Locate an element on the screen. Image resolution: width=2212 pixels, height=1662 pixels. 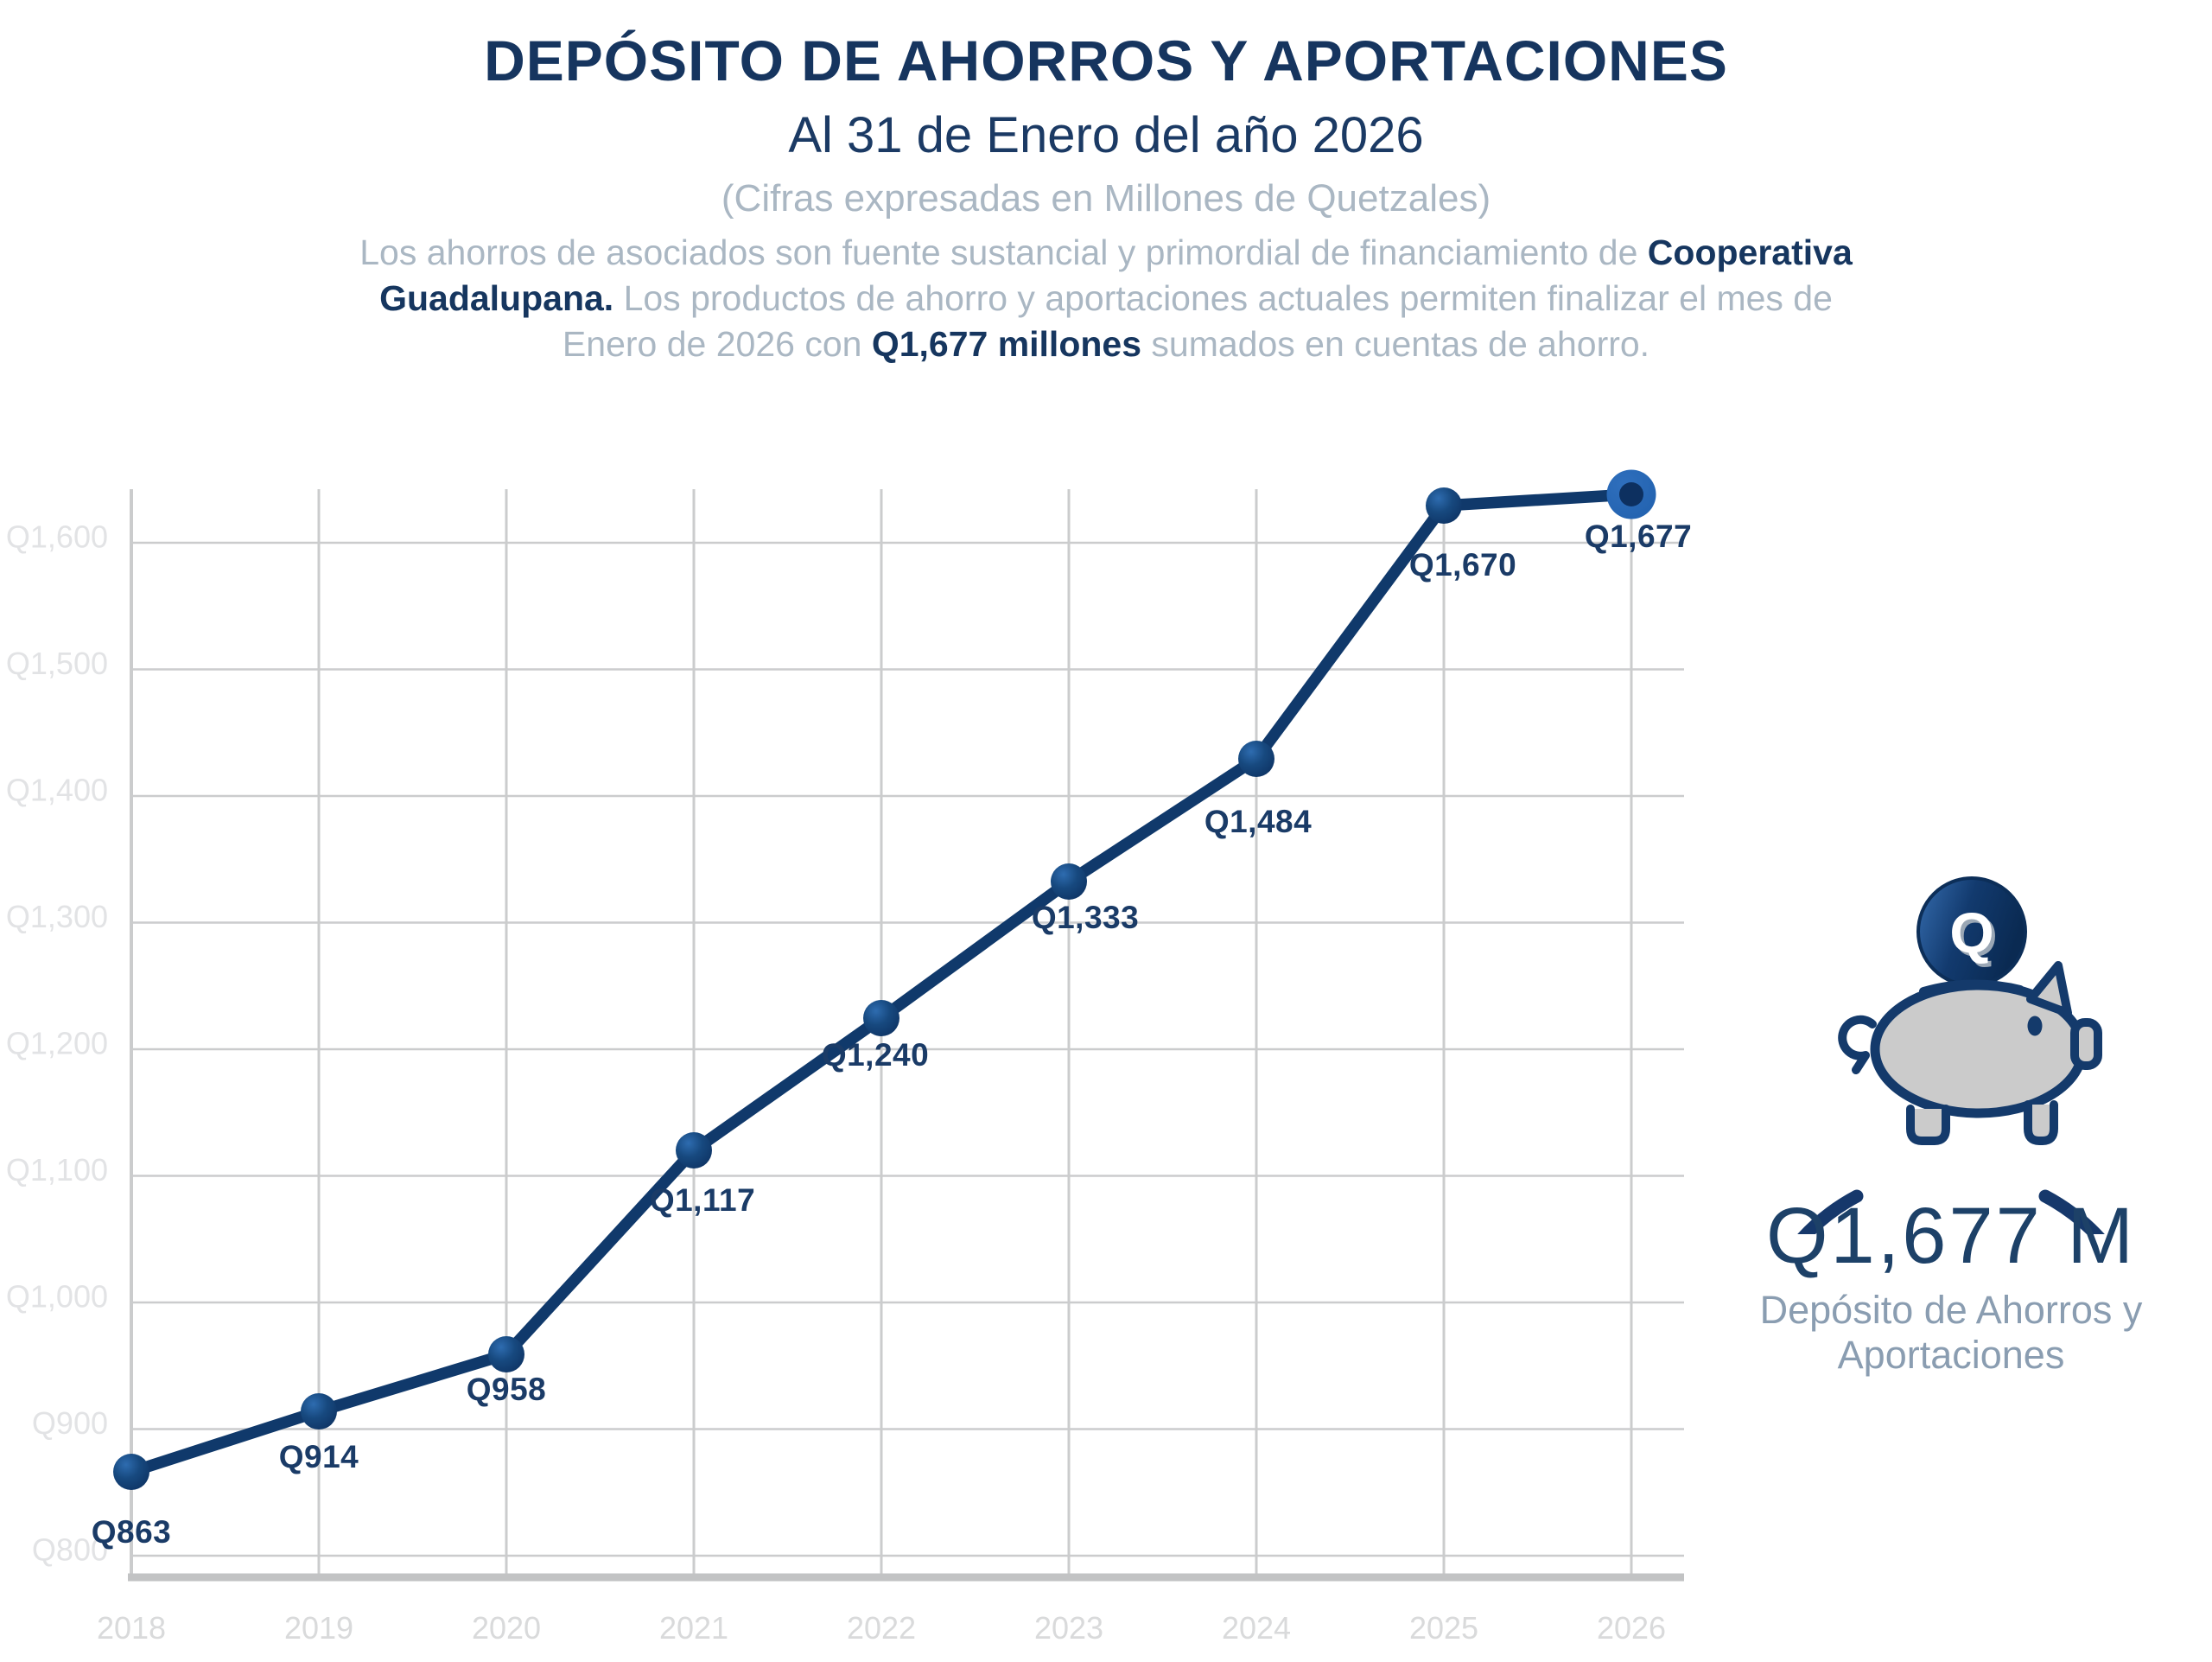
pig-back-leg is located at coordinates (1928, 1125).